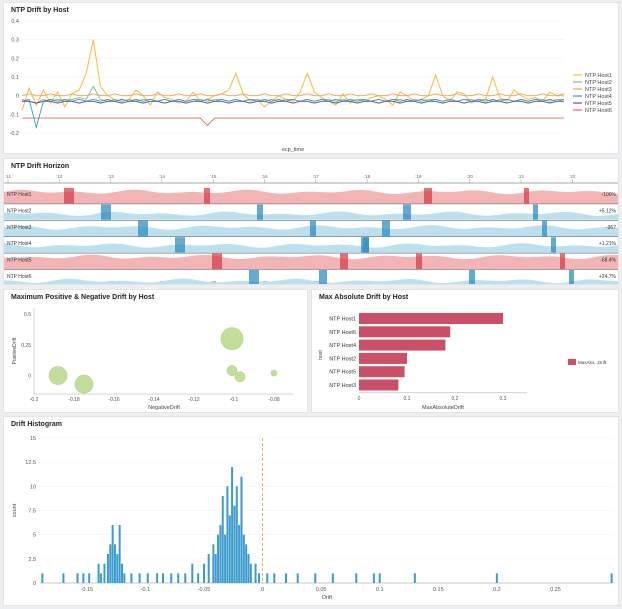  I want to click on x-tick-label: 0.15, so click(438, 590).